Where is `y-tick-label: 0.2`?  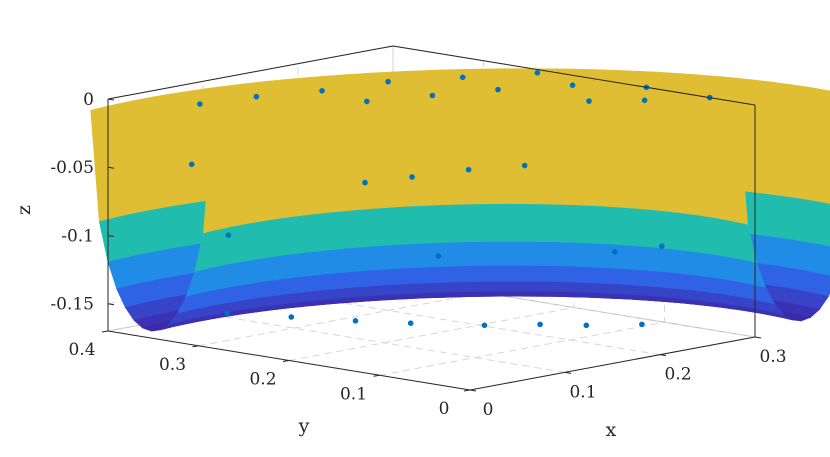
y-tick-label: 0.2 is located at coordinates (262, 380).